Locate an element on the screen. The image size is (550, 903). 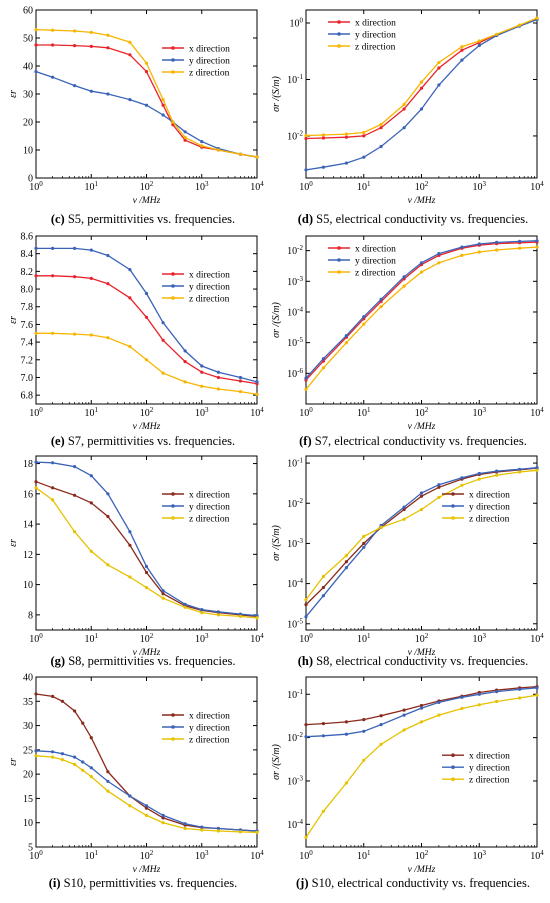
y-tick-label: 35 is located at coordinates (28, 702).